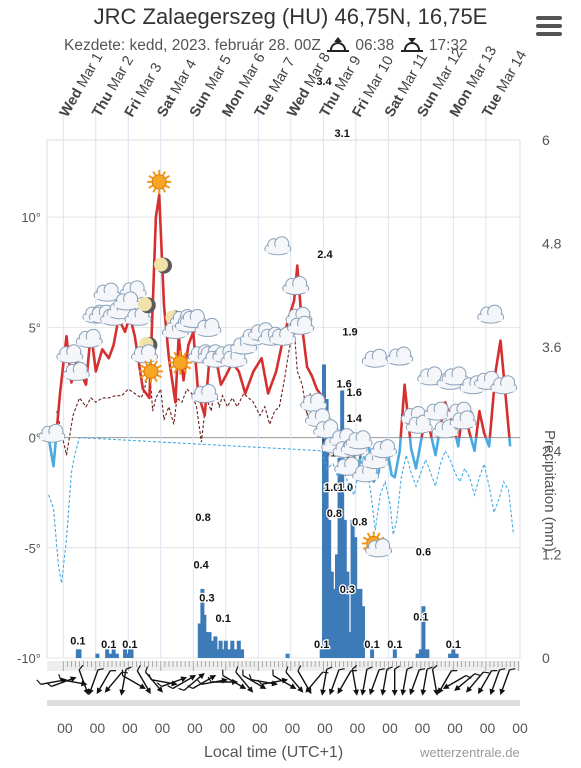  What do you see at coordinates (512, 71) in the screenshot?
I see `day-date: Mar 14` at bounding box center [512, 71].